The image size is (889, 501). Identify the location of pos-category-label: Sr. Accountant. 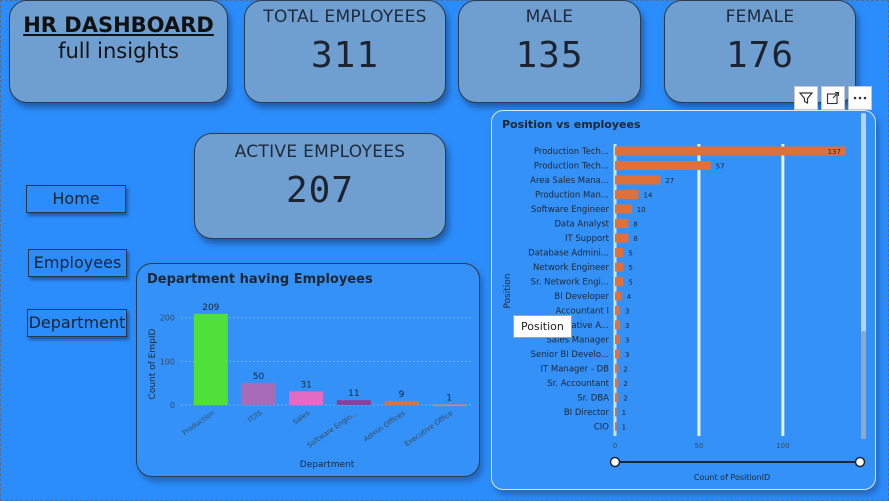
(578, 384).